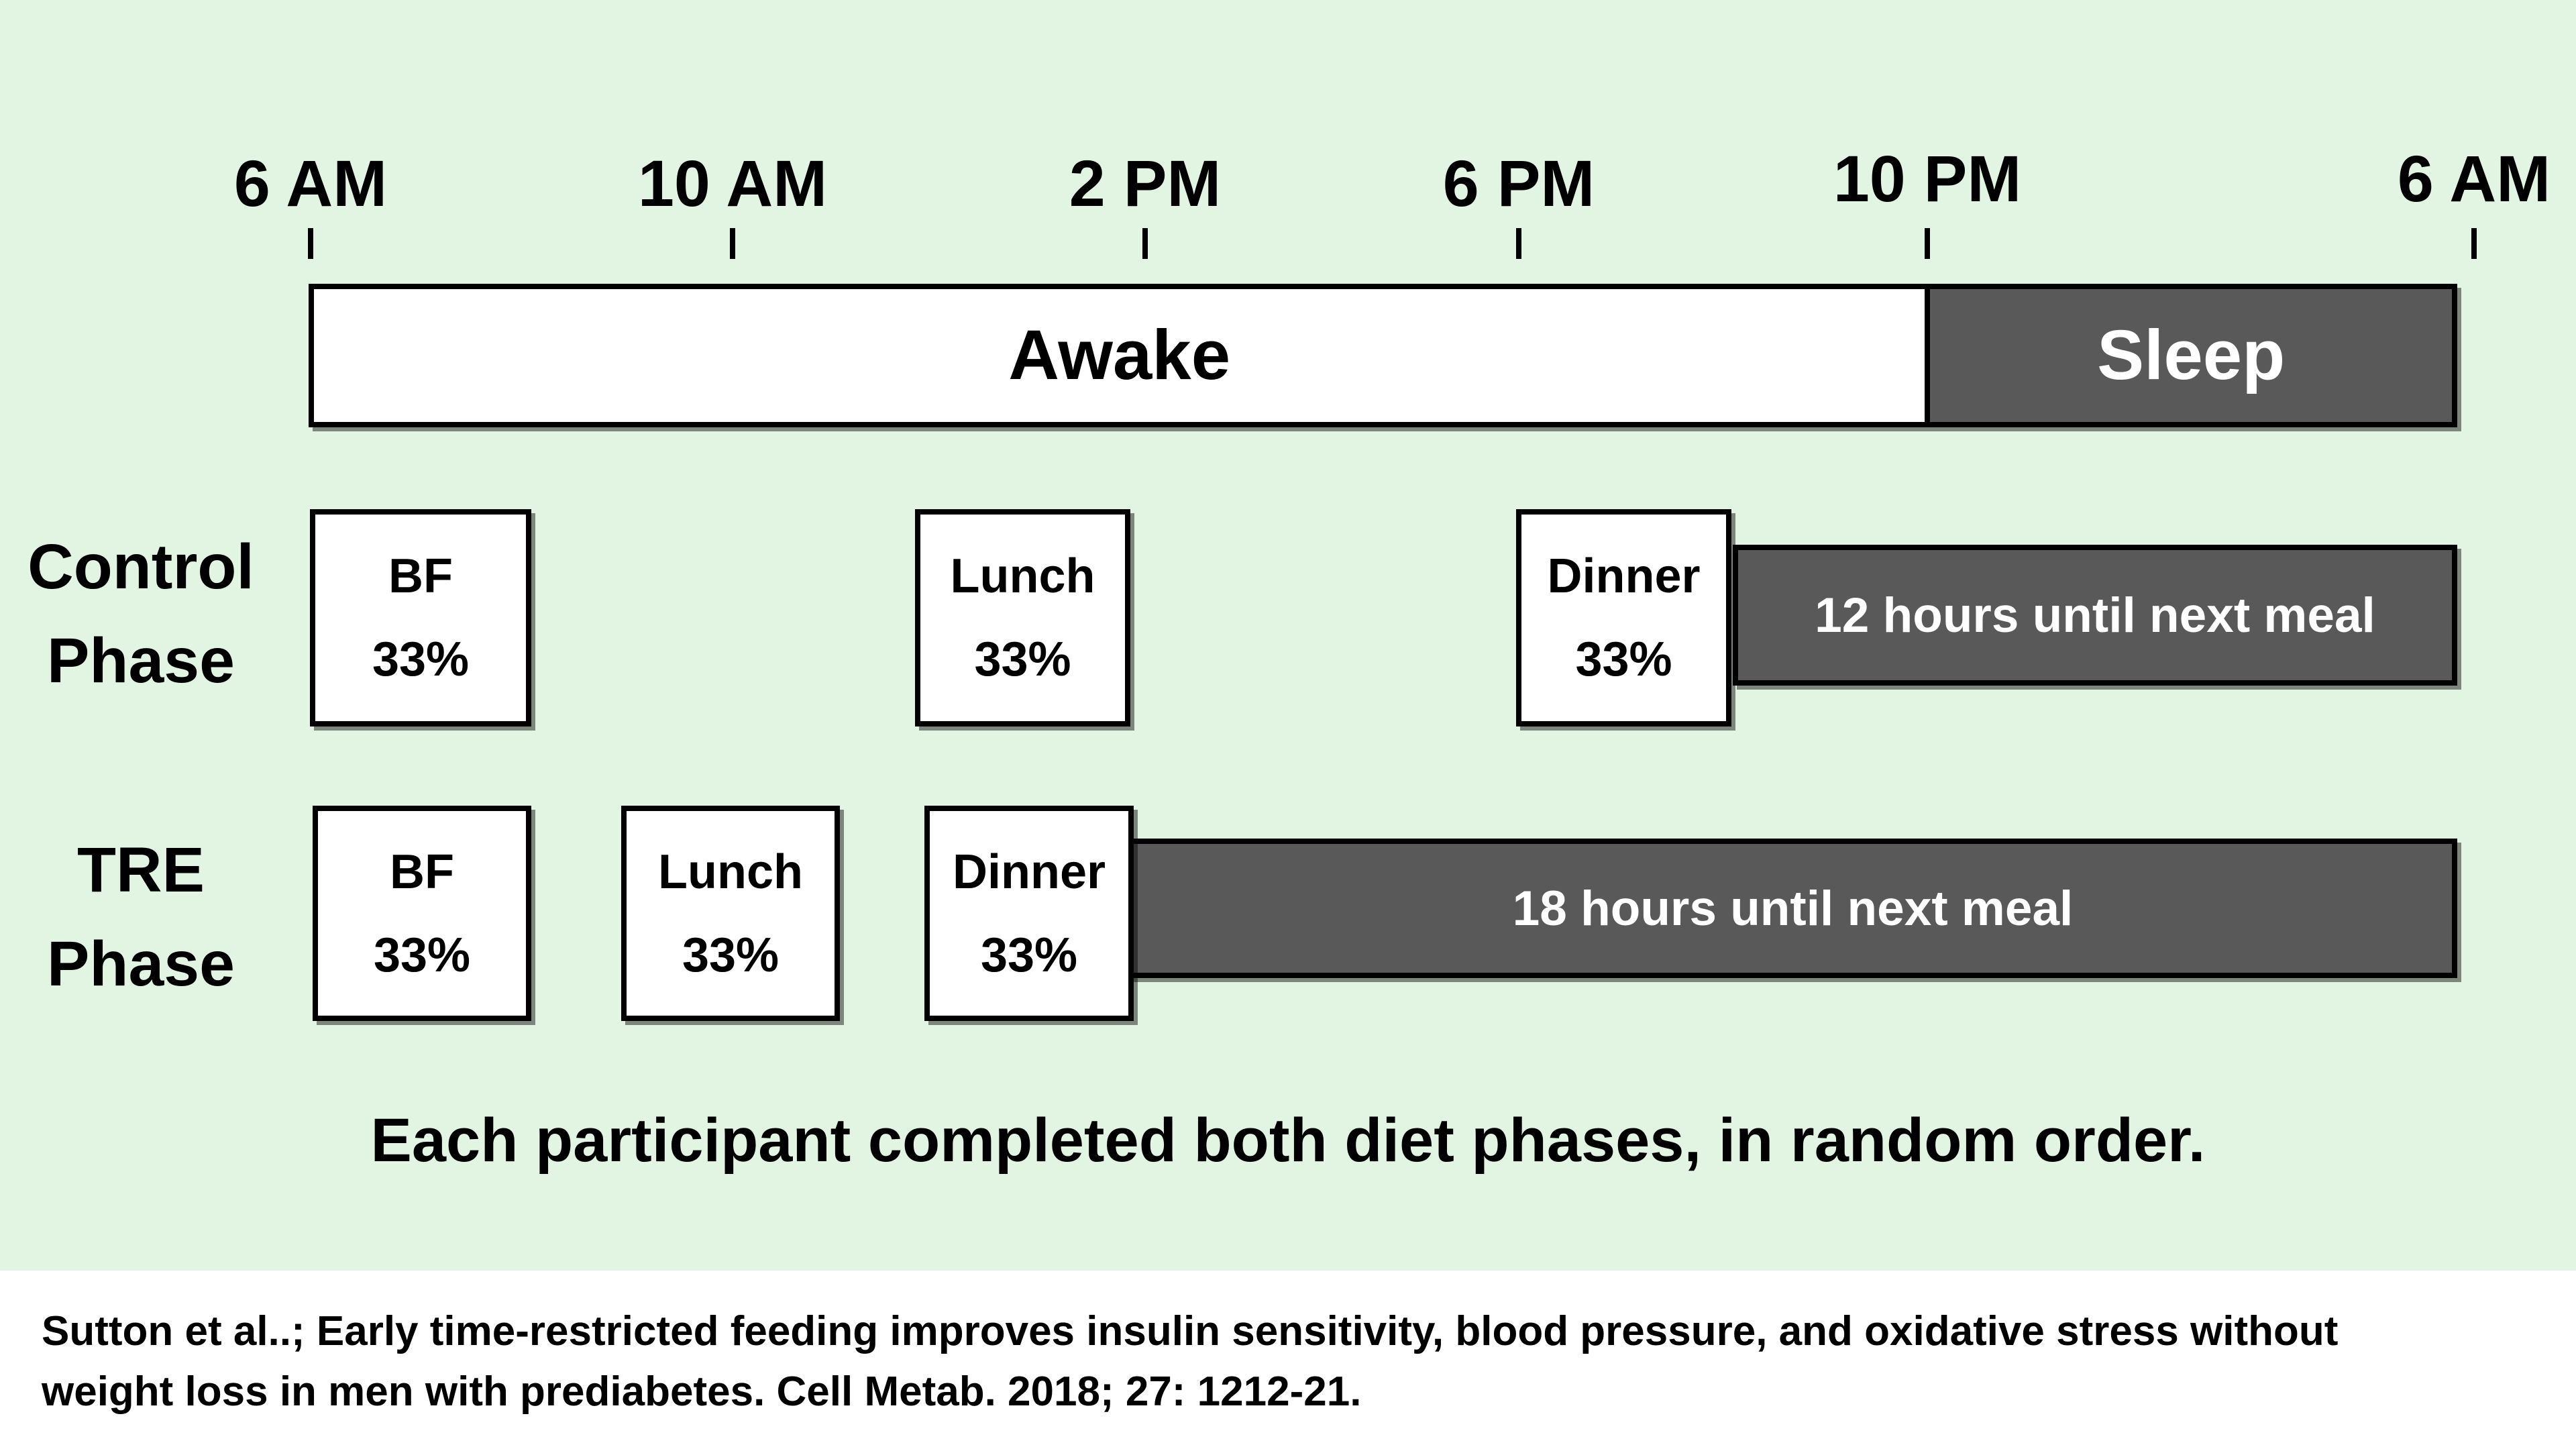 The height and width of the screenshot is (1449, 2576). Describe the element at coordinates (1145, 183) in the screenshot. I see `time-label-2pm: 2 PM` at that location.